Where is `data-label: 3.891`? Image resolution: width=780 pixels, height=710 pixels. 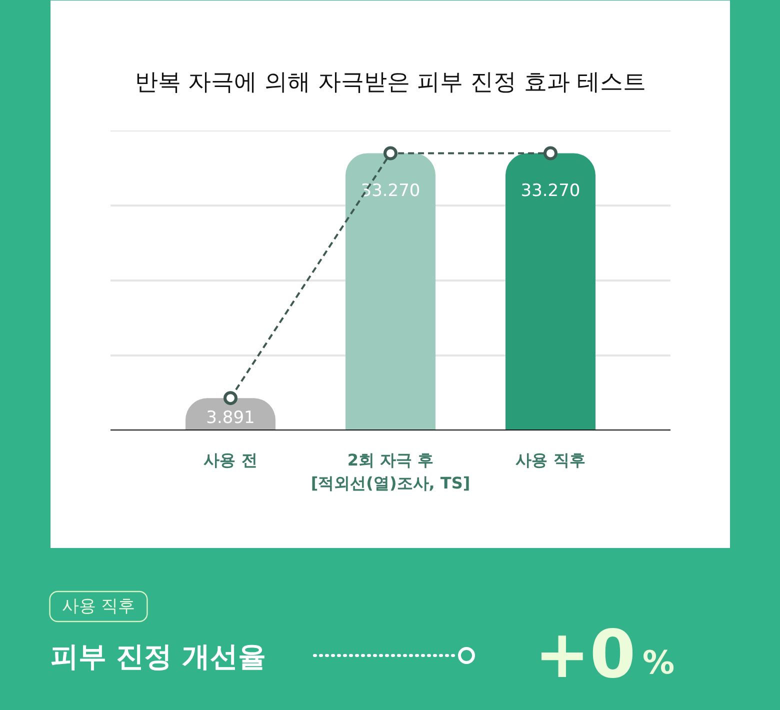
data-label: 3.891 is located at coordinates (230, 418).